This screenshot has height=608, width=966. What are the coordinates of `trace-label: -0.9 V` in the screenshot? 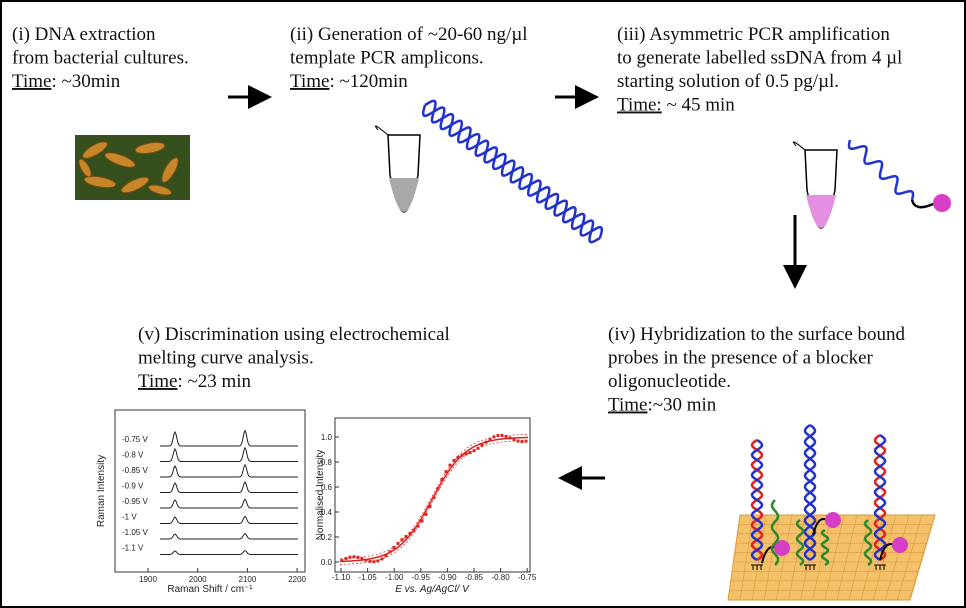 It's located at (133, 486).